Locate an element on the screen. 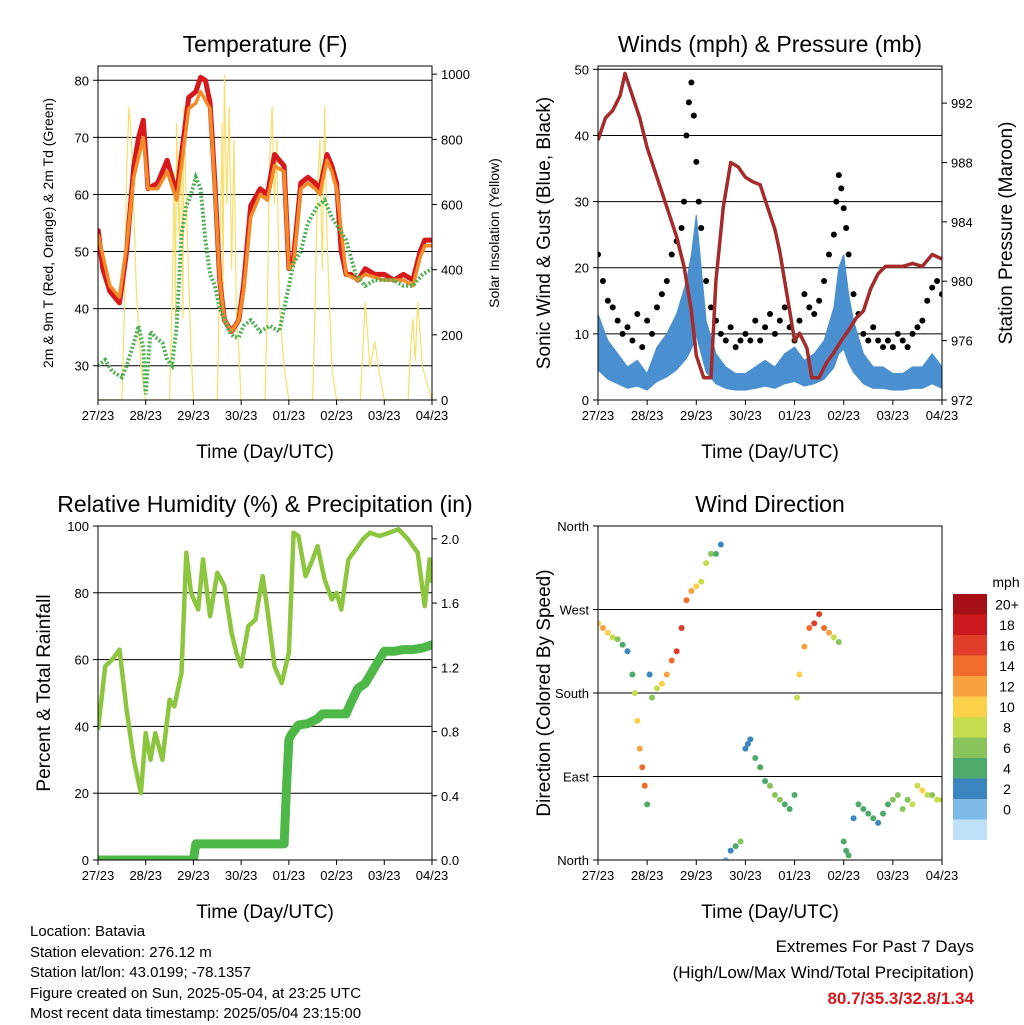  legend-label: 14 is located at coordinates (1007, 666).